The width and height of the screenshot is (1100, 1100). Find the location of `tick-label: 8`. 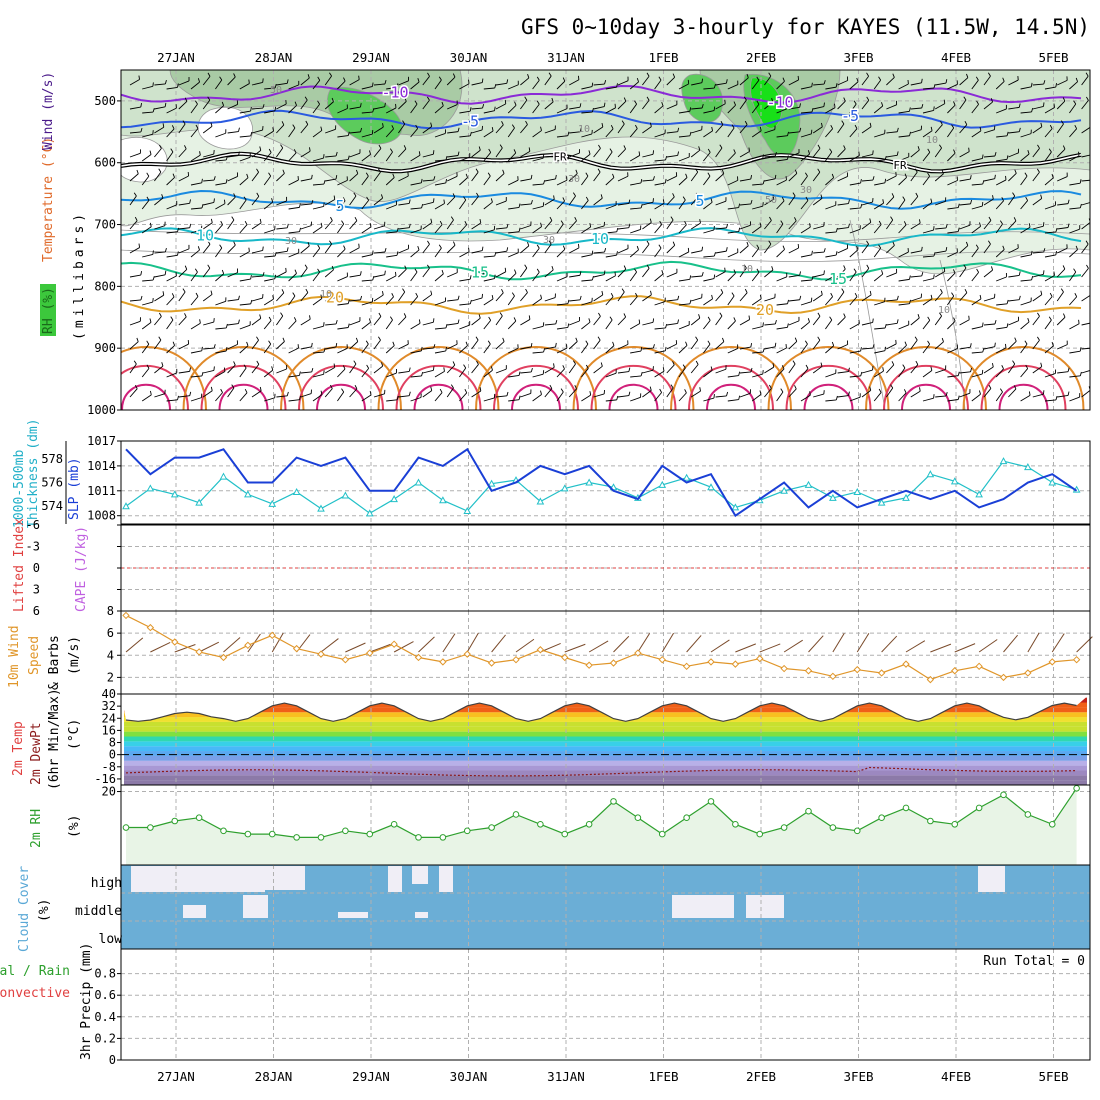

tick-label: 8 is located at coordinates (110, 611).